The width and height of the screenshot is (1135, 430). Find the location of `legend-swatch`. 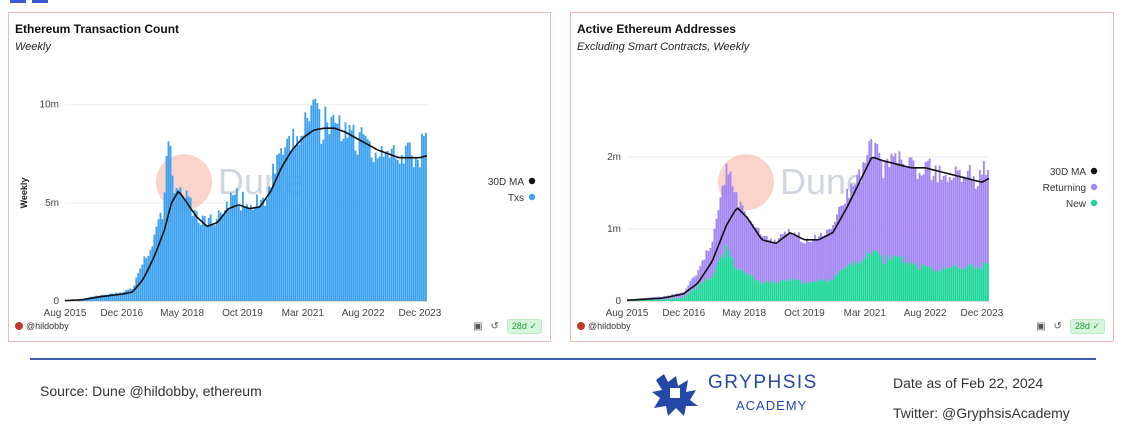

legend-swatch is located at coordinates (1094, 171).